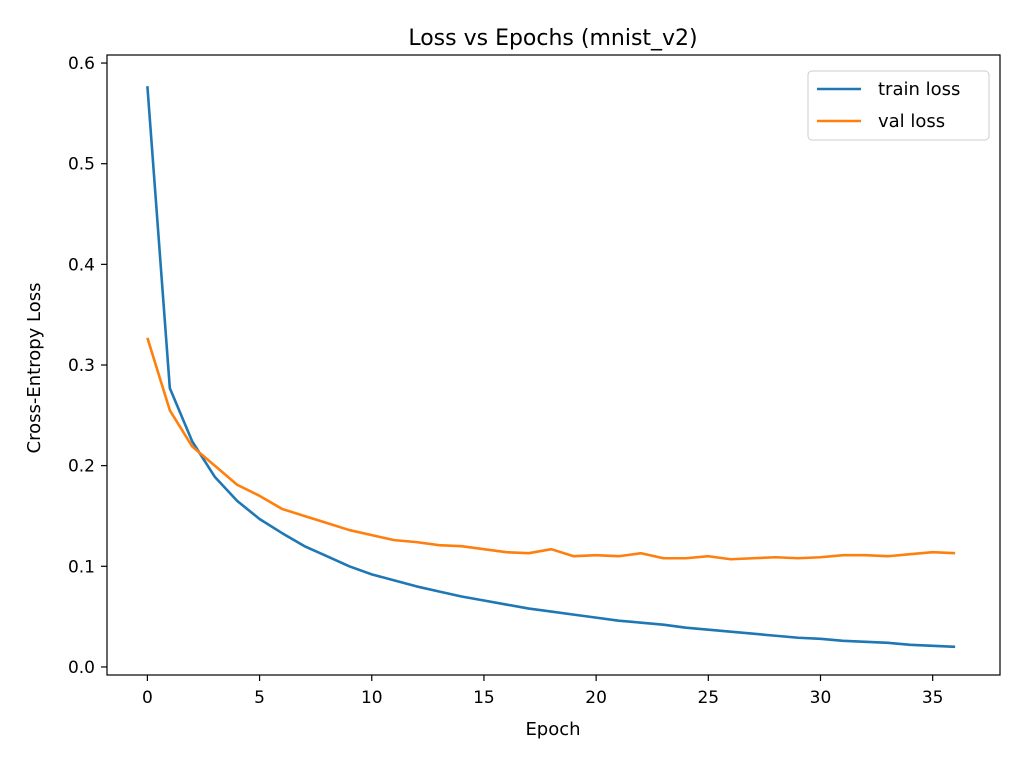  I want to click on legend-label-0: train loss, so click(919, 89).